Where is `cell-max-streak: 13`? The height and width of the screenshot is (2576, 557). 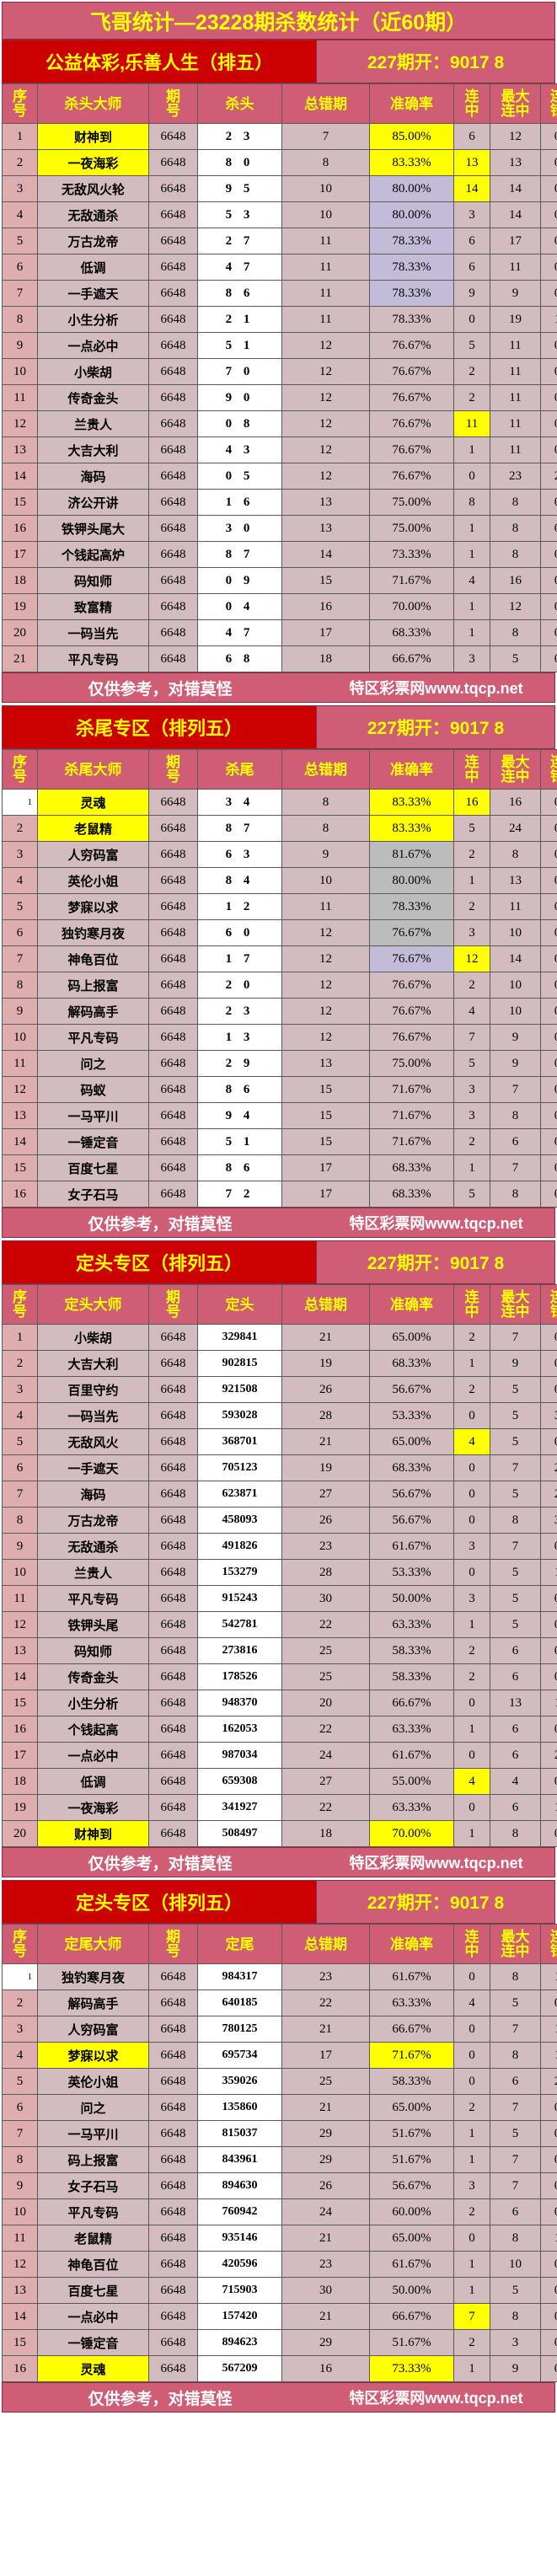
cell-max-streak: 13 is located at coordinates (515, 162).